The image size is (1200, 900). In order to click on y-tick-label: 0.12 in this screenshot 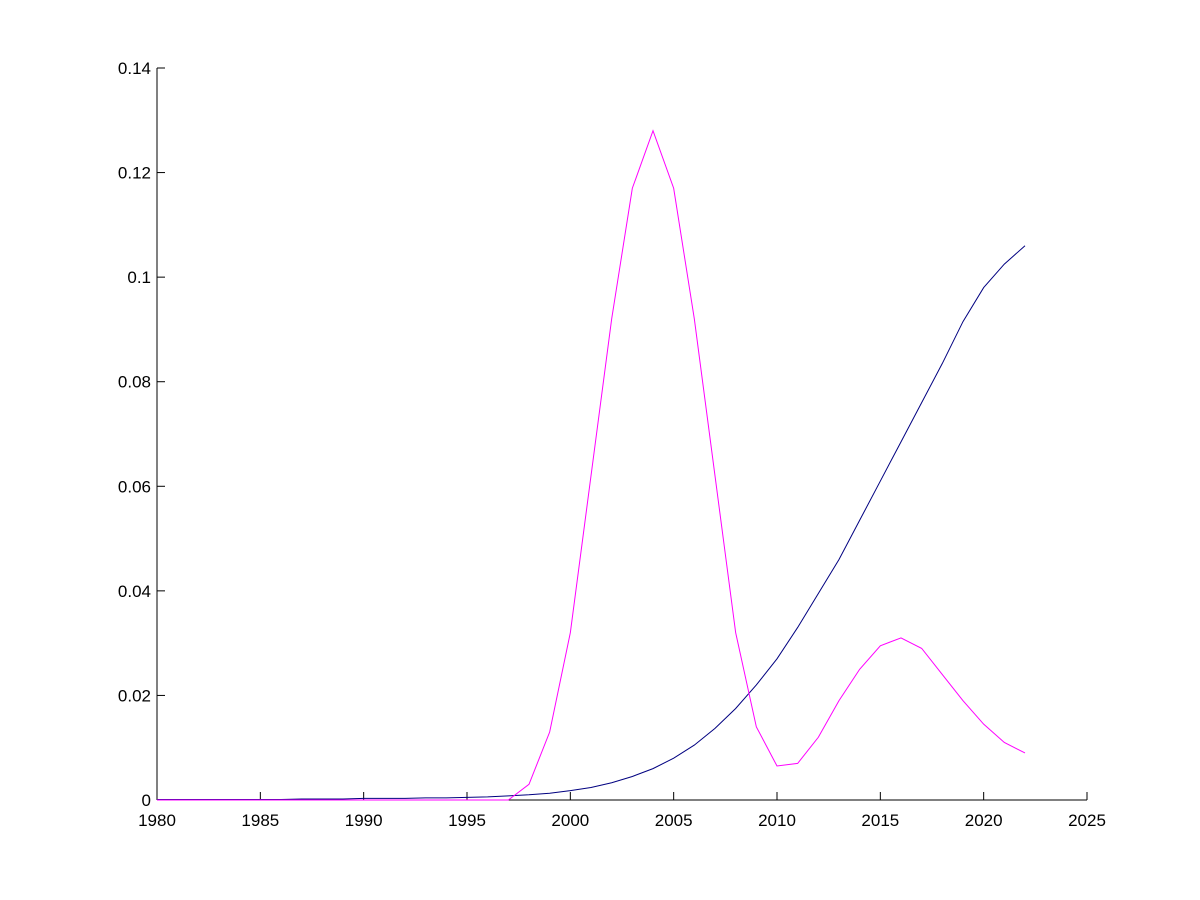, I will do `click(134, 173)`.